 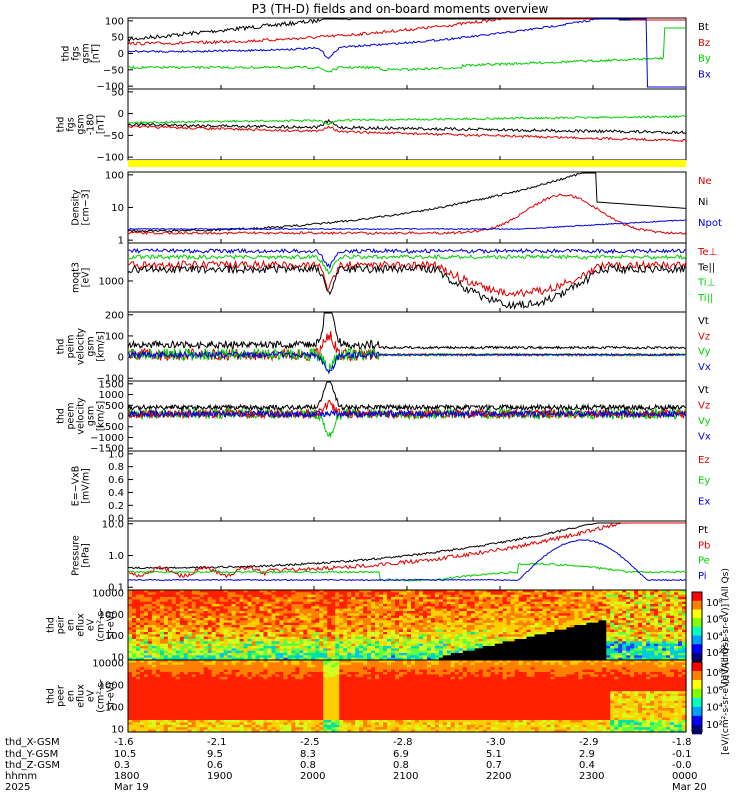 I want to click on y-tick-label: 100, so click(x=114, y=336).